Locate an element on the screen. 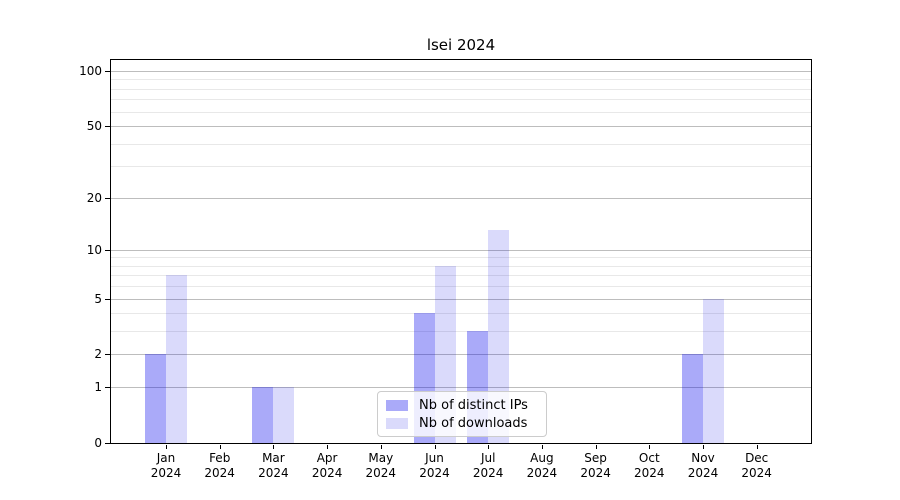 The width and height of the screenshot is (900, 500). x-tick-label: May 2024 is located at coordinates (381, 465).